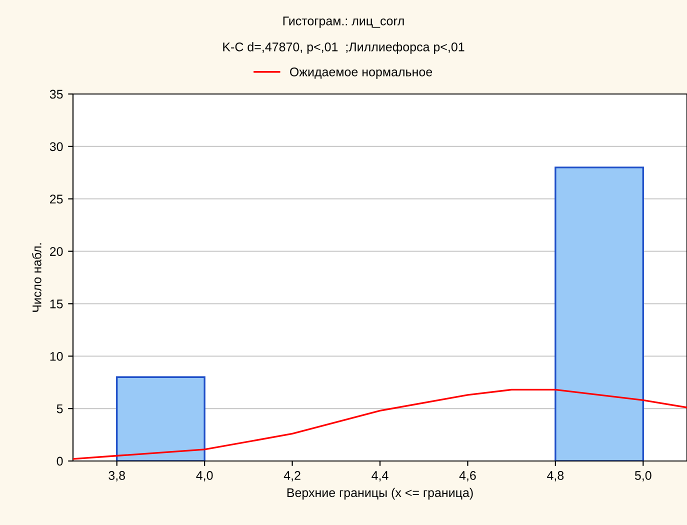 The width and height of the screenshot is (687, 525). What do you see at coordinates (56, 356) in the screenshot?
I see `y-tick-label: 10` at bounding box center [56, 356].